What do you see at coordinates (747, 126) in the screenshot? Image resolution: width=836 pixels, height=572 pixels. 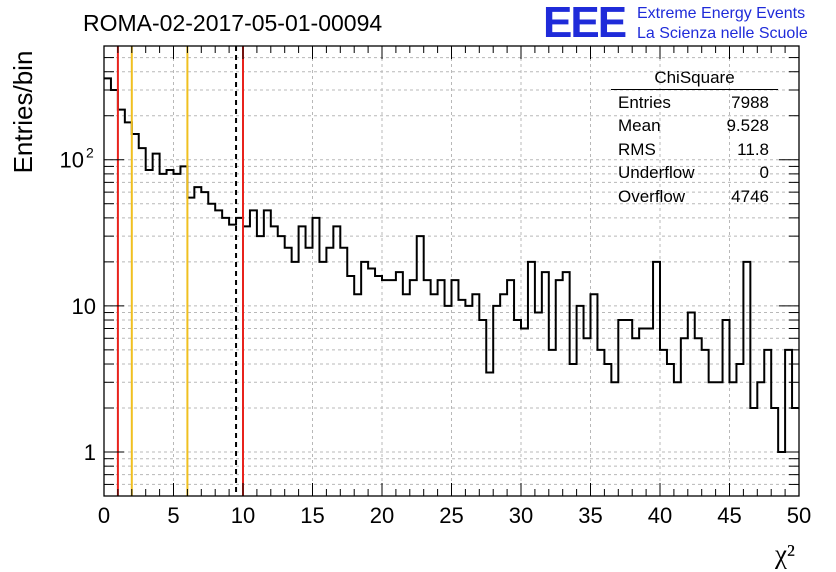 I see `stats-value: 9.528` at bounding box center [747, 126].